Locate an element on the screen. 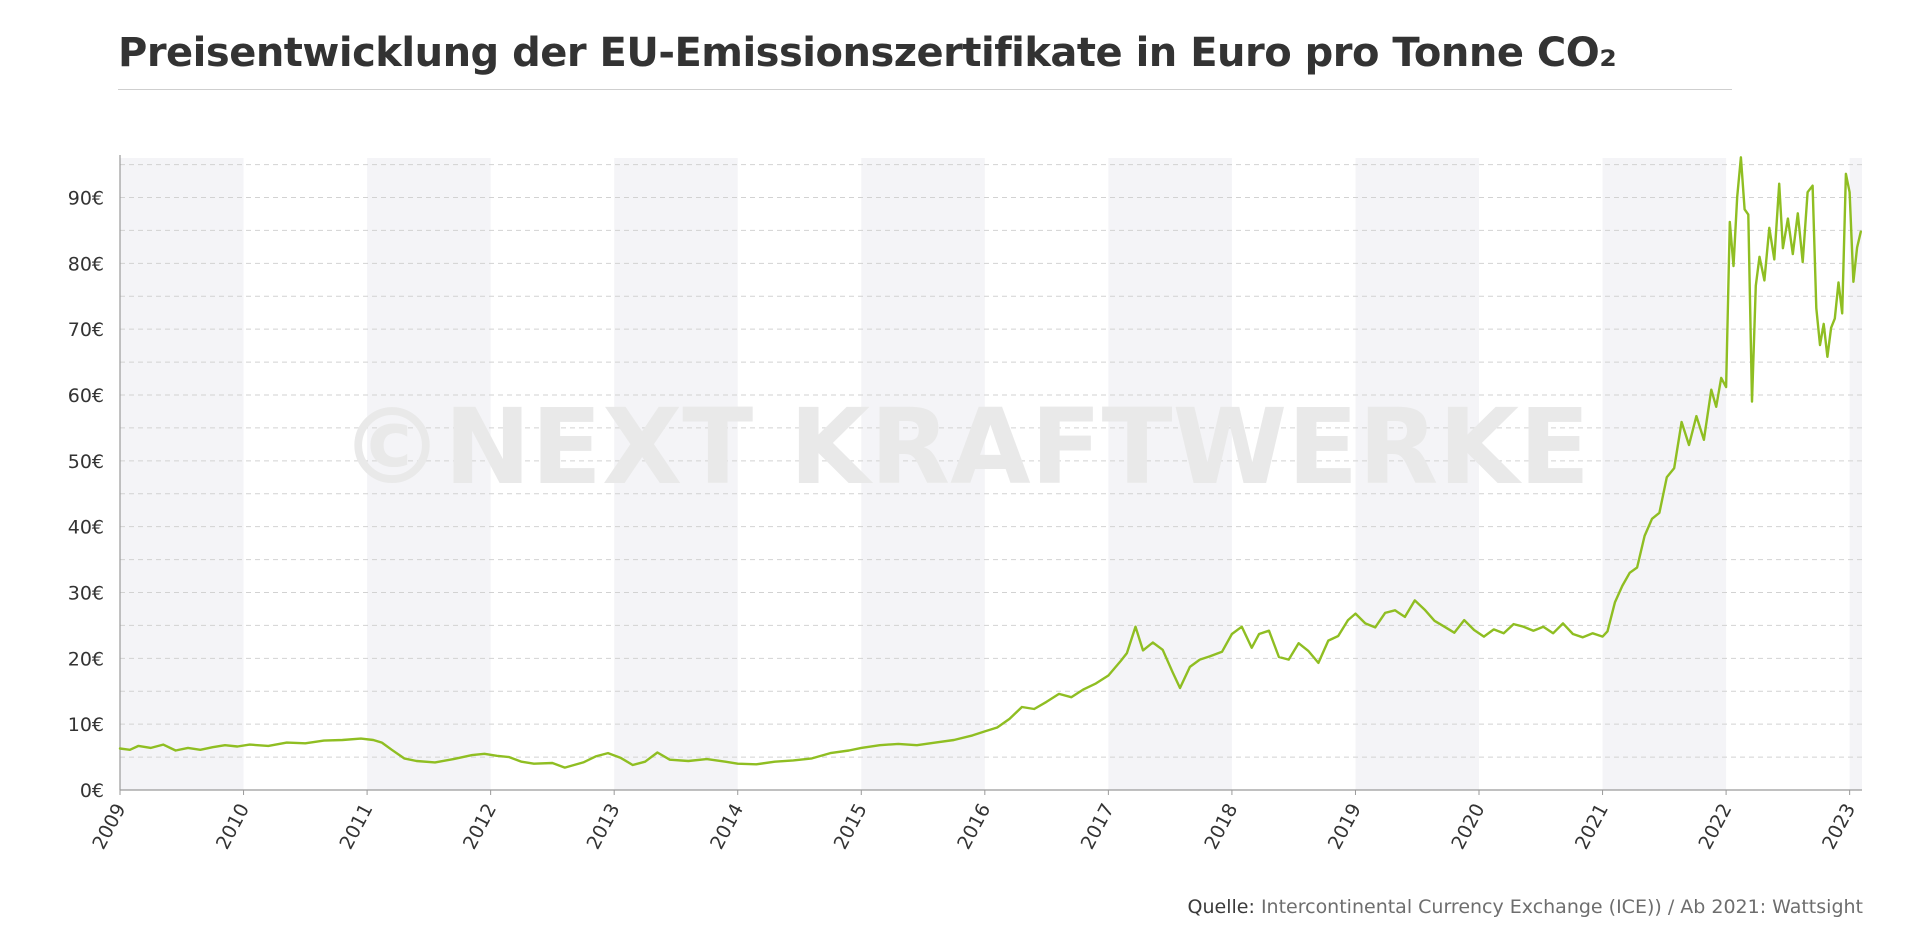  y-tick-label: 50€ is located at coordinates (86, 462).